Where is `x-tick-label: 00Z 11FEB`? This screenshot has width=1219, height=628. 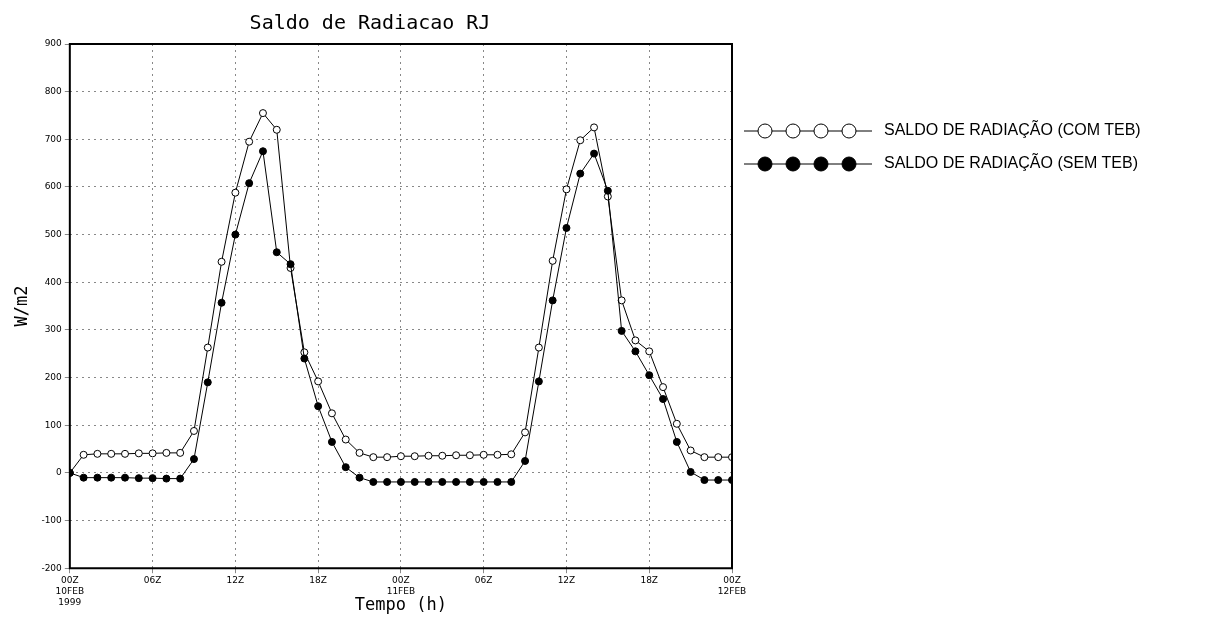 x-tick-label: 00Z 11FEB is located at coordinates (401, 585).